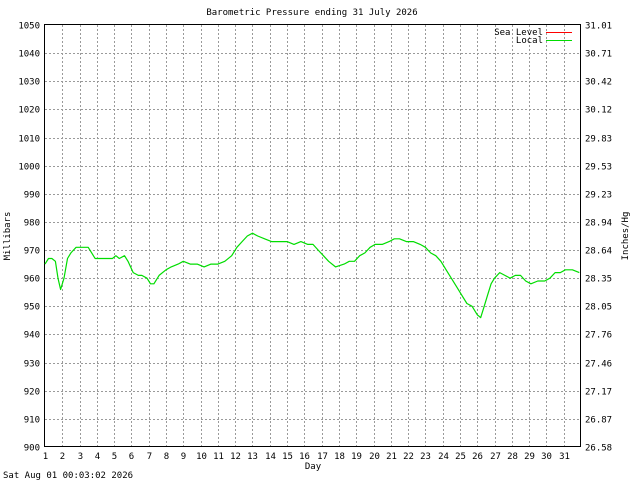  What do you see at coordinates (62, 457) in the screenshot?
I see `x-tick-label: 2` at bounding box center [62, 457].